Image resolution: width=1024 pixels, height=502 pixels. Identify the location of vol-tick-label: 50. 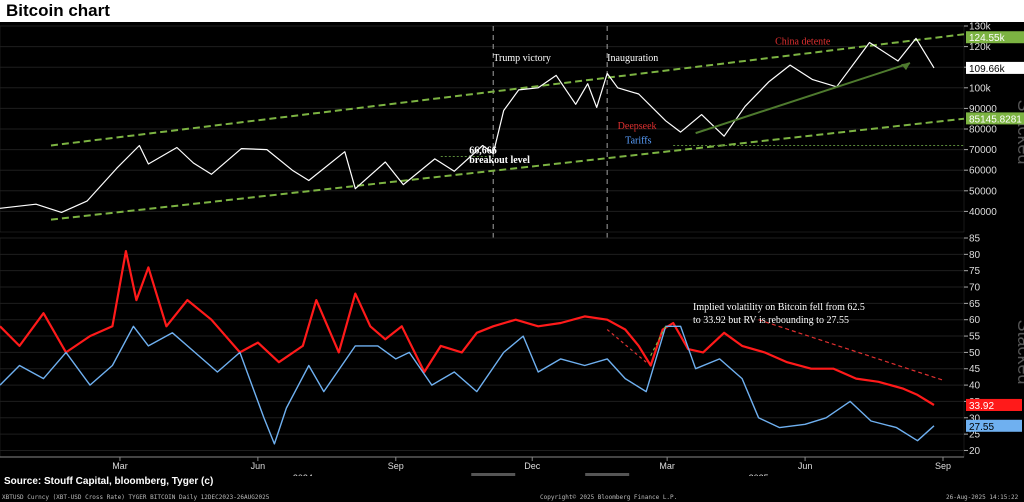
(975, 353).